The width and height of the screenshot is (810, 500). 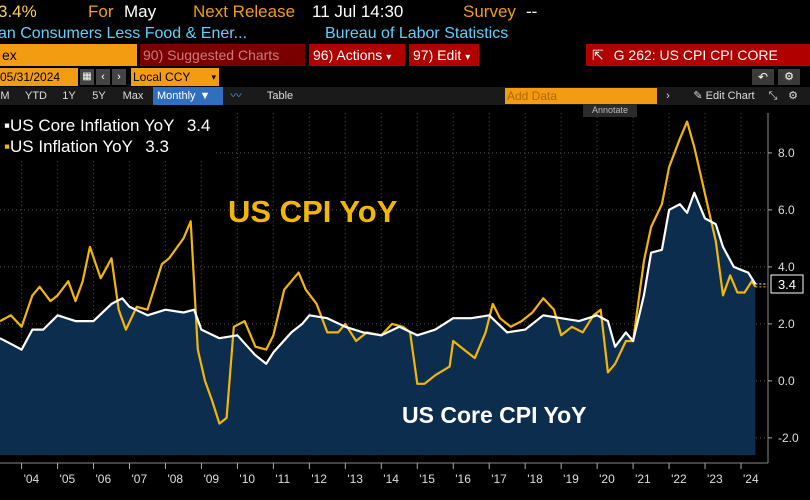 What do you see at coordinates (715, 479) in the screenshot?
I see `x-tick-label: '23` at bounding box center [715, 479].